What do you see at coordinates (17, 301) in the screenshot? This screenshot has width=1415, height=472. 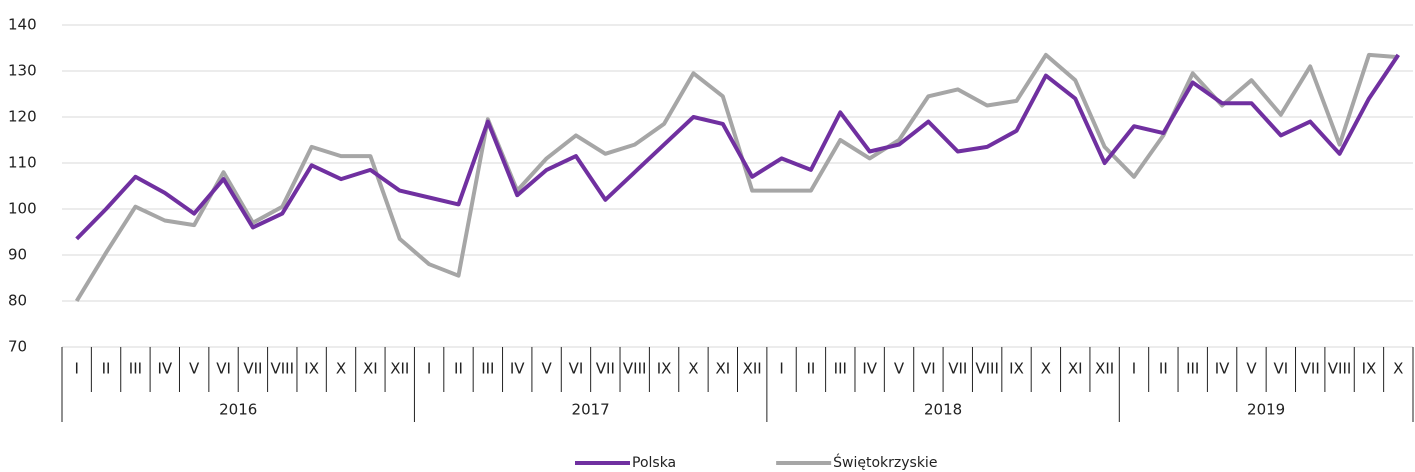 I see `y-tick-label: 80` at bounding box center [17, 301].